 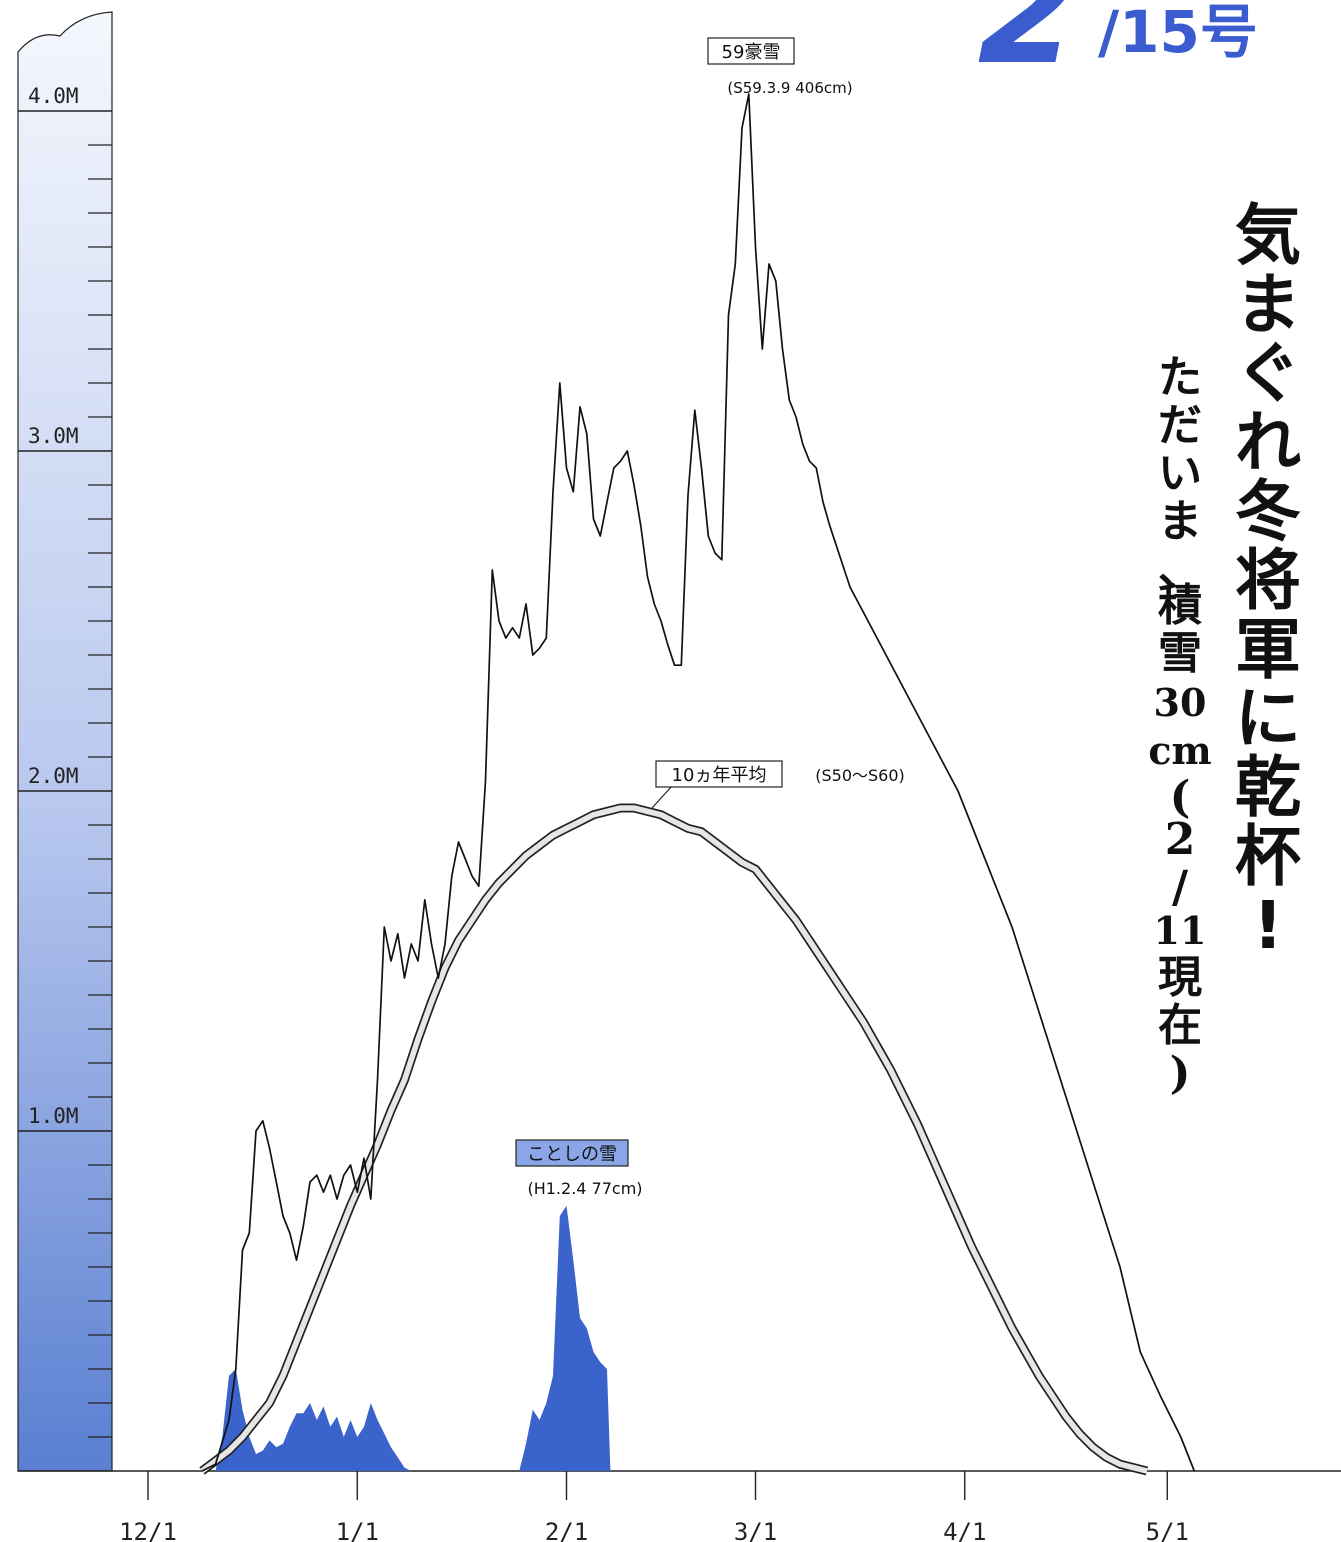 I want to click on headline-sub-char: 現, so click(x=1180, y=977).